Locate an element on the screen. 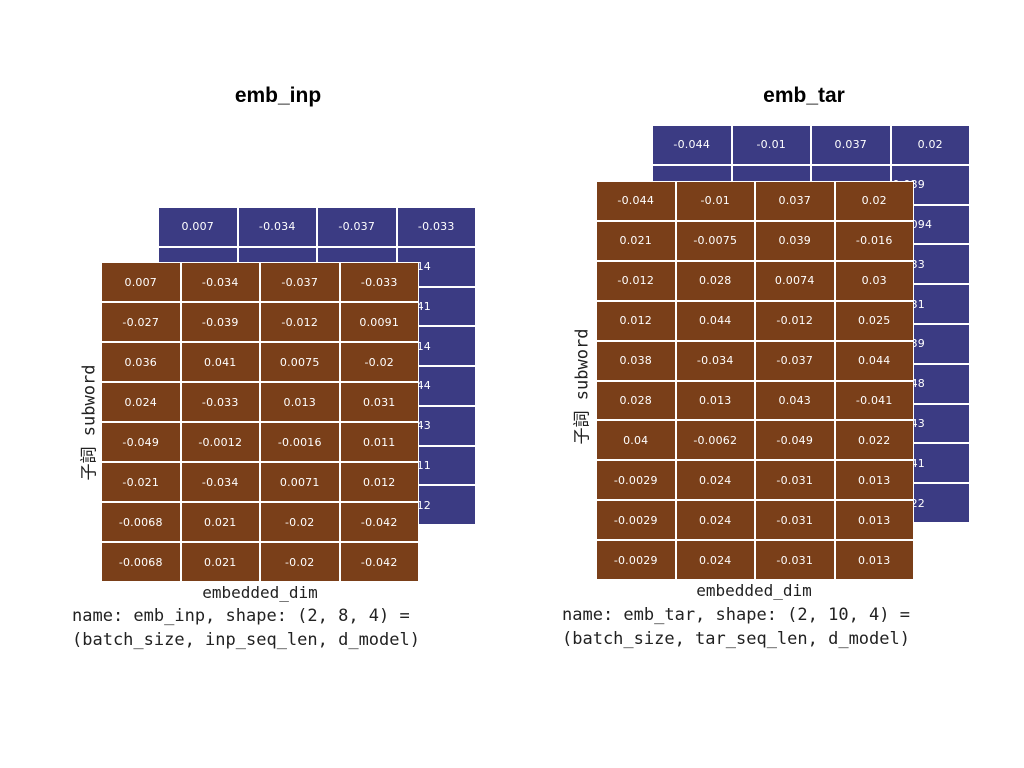 This screenshot has width=1024, height=768. back-matrix-cell: -0.034 is located at coordinates (277, 227).